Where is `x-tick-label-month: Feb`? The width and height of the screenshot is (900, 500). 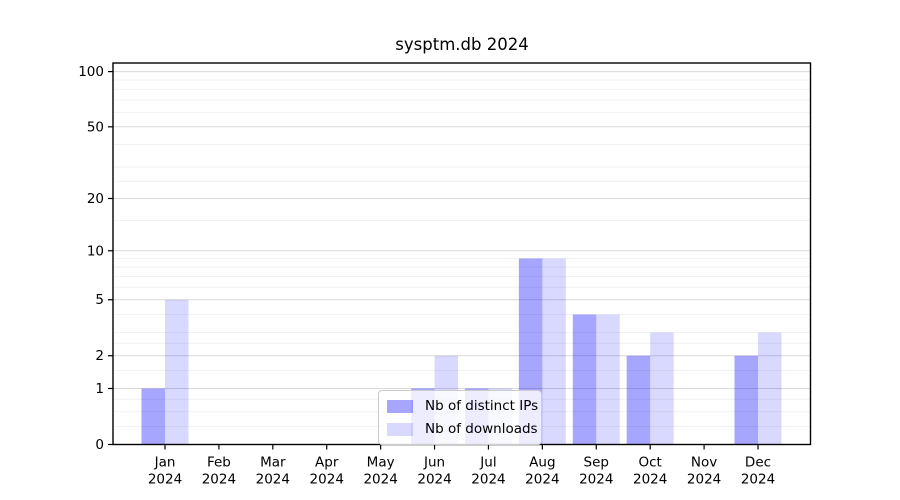 x-tick-label-month: Feb is located at coordinates (219, 463).